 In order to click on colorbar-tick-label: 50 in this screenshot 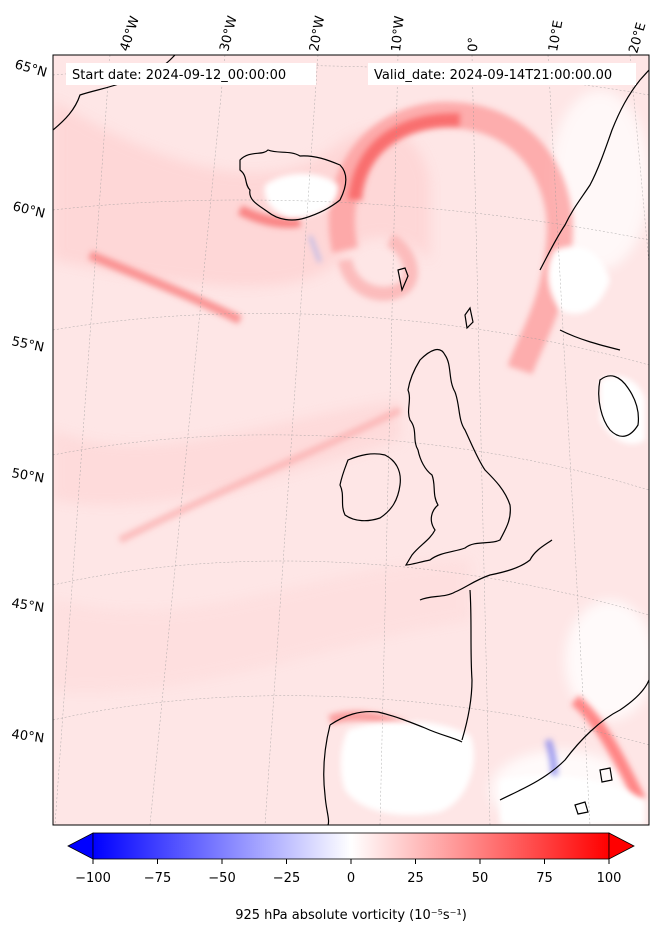, I will do `click(480, 878)`.